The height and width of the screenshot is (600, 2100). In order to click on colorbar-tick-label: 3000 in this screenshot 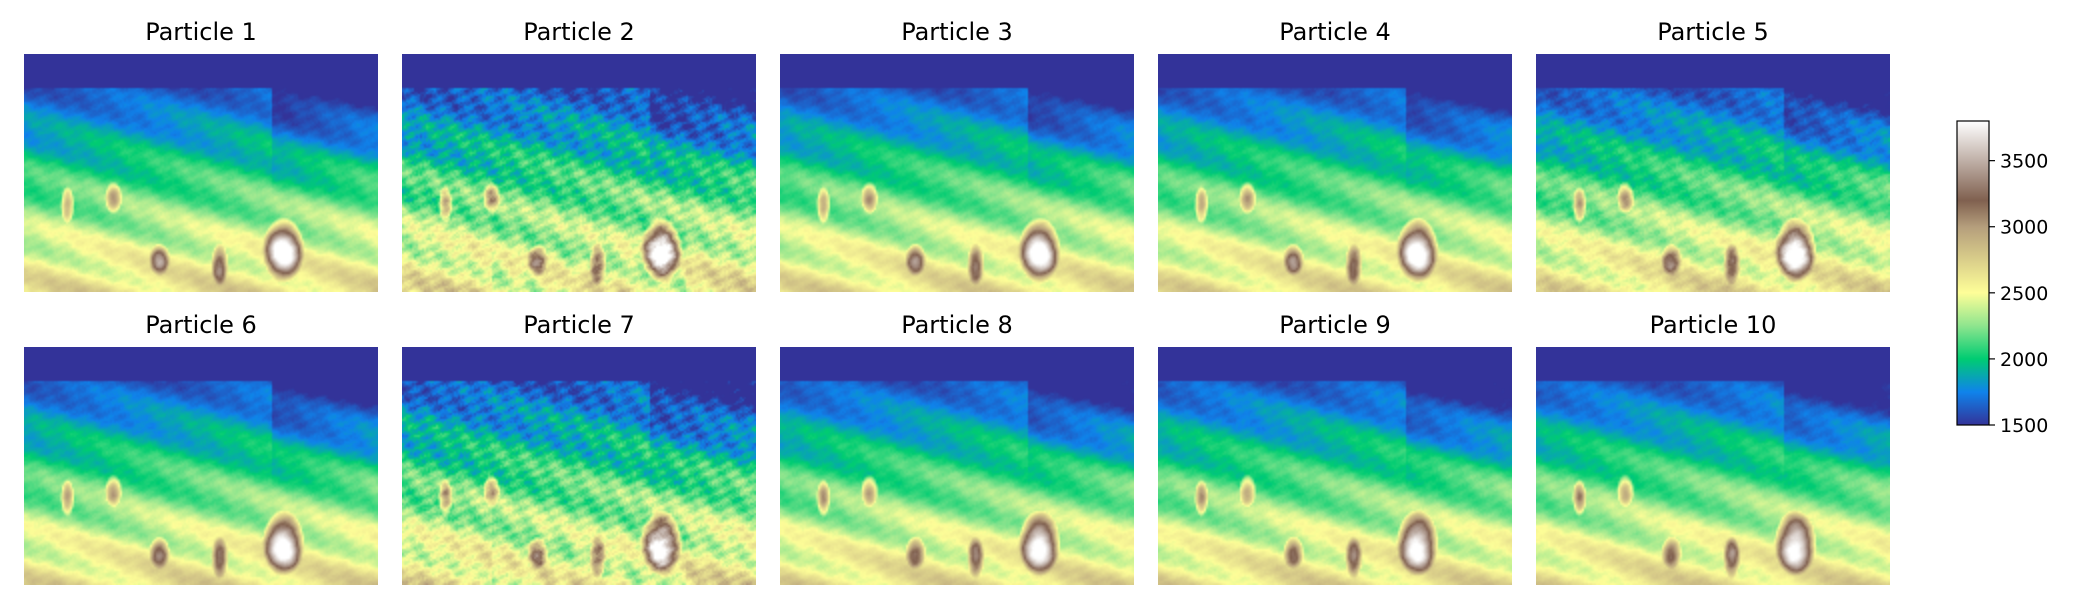, I will do `click(2024, 228)`.